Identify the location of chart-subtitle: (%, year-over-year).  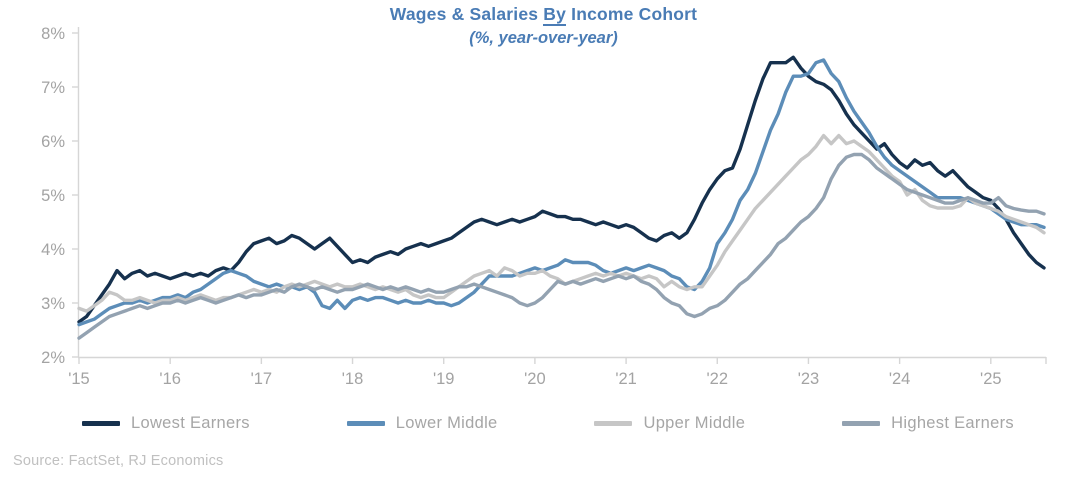
(543, 38).